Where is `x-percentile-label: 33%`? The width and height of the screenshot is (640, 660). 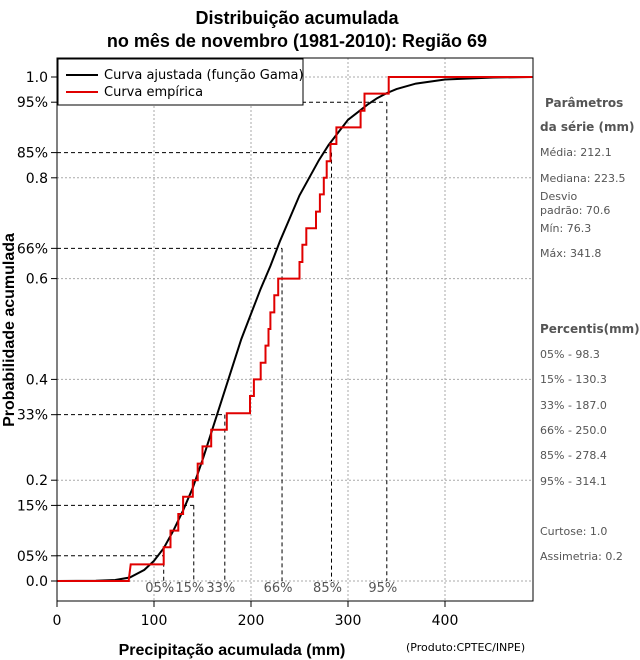 x-percentile-label: 33% is located at coordinates (220, 588).